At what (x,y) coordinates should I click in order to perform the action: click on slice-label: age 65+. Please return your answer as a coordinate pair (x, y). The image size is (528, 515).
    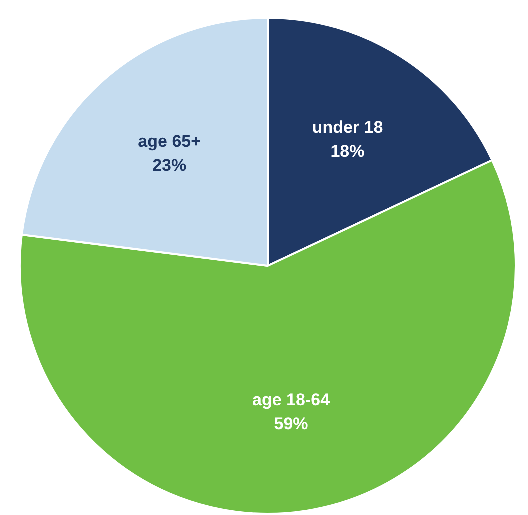
    Looking at the image, I should click on (170, 142).